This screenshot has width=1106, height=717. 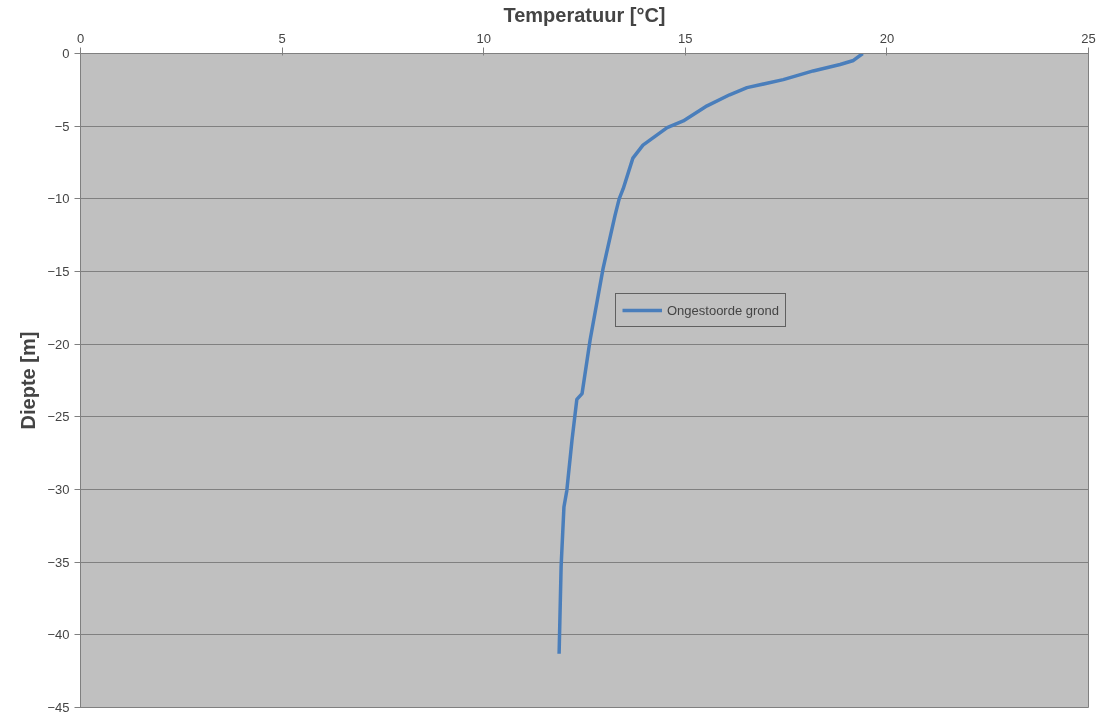 What do you see at coordinates (58, 417) in the screenshot?
I see `y-tick-label: −25` at bounding box center [58, 417].